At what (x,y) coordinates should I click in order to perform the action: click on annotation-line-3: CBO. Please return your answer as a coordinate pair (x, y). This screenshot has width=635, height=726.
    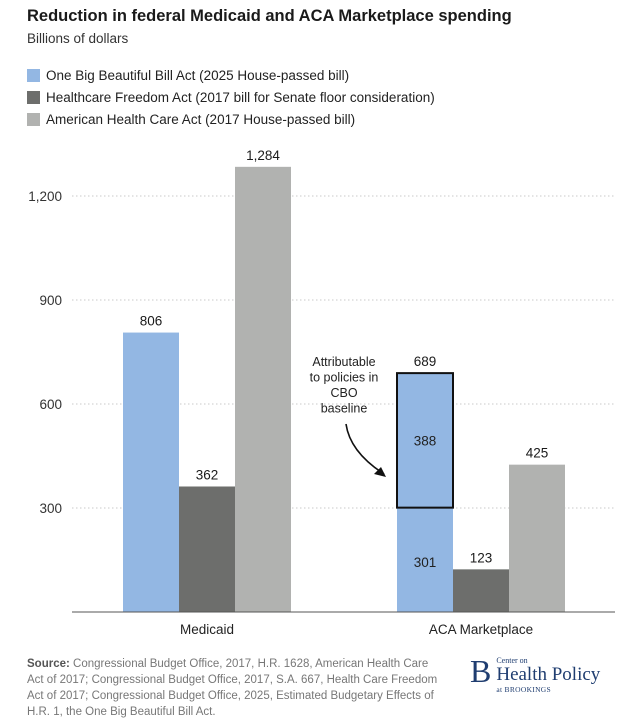
    Looking at the image, I should click on (343, 393).